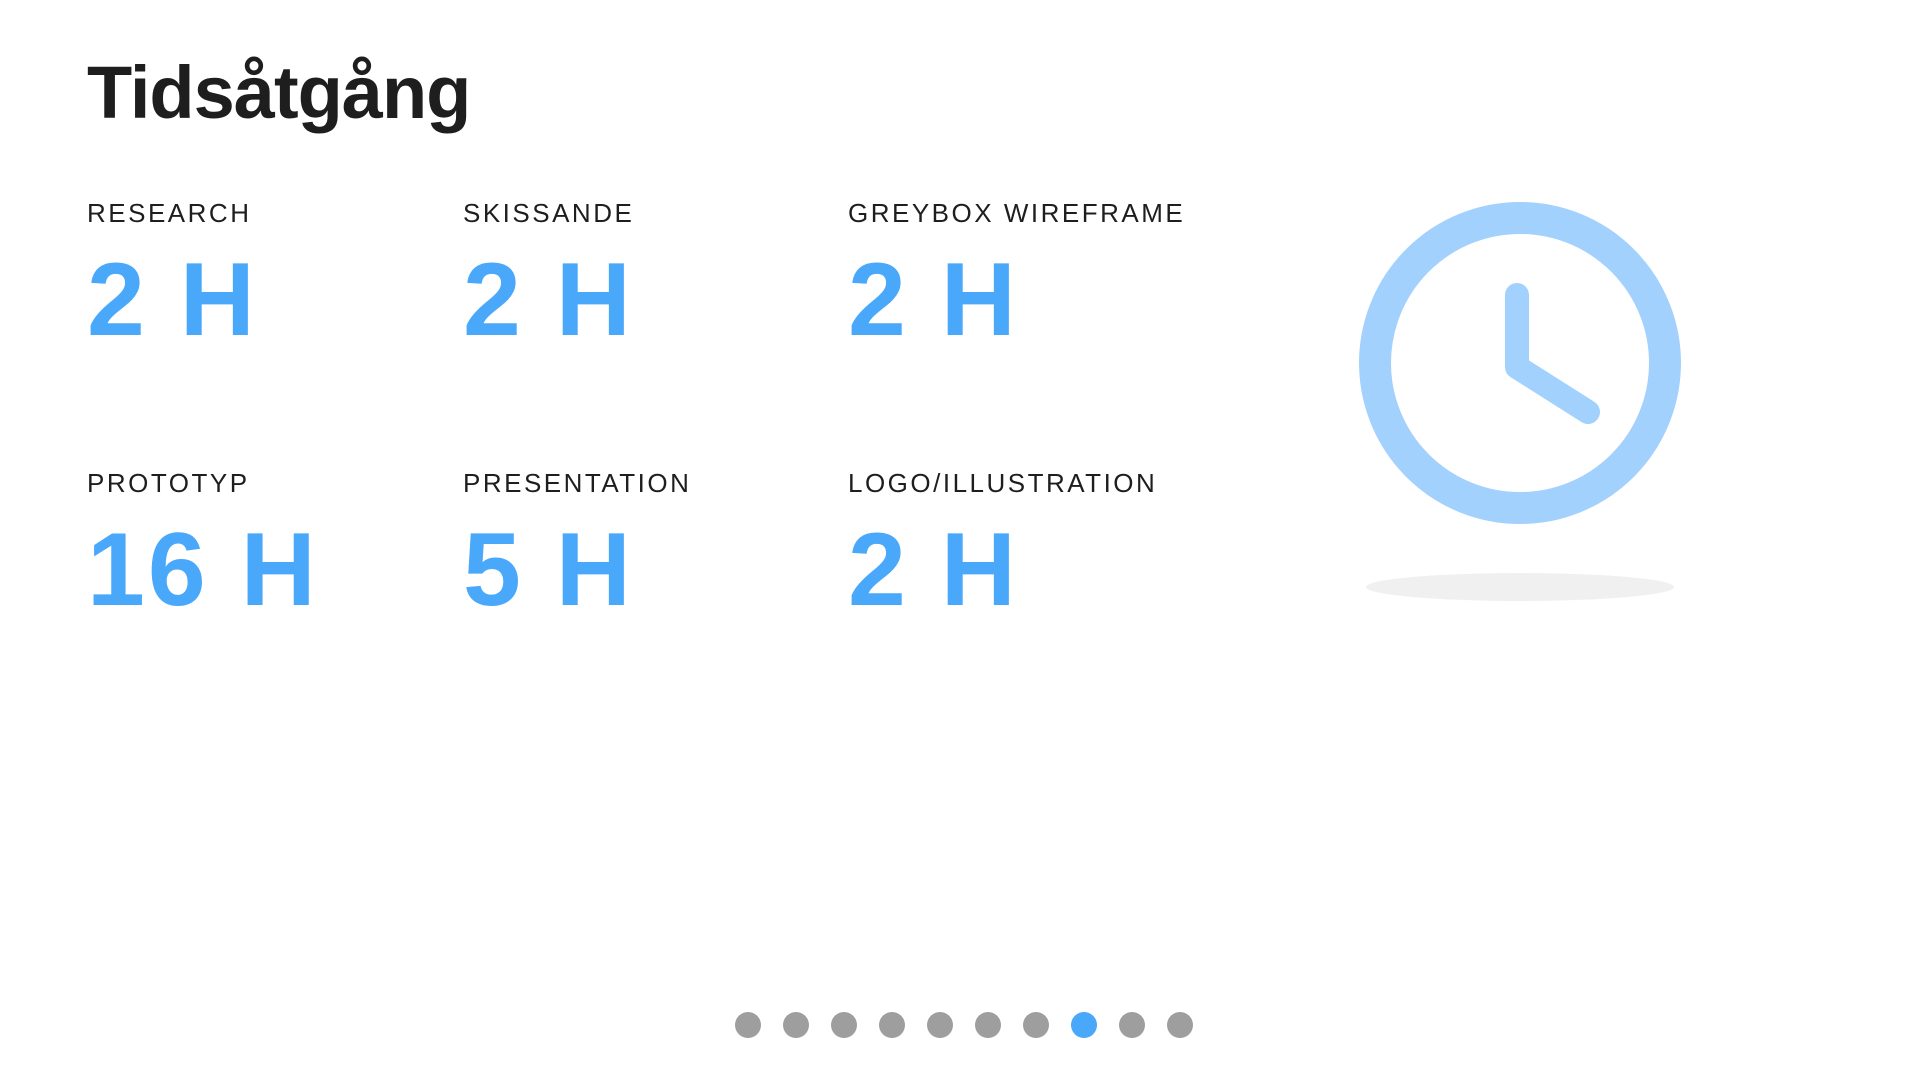 Image resolution: width=1920 pixels, height=1080 pixels. What do you see at coordinates (279, 92) in the screenshot?
I see `page-title: Tidsåtgång` at bounding box center [279, 92].